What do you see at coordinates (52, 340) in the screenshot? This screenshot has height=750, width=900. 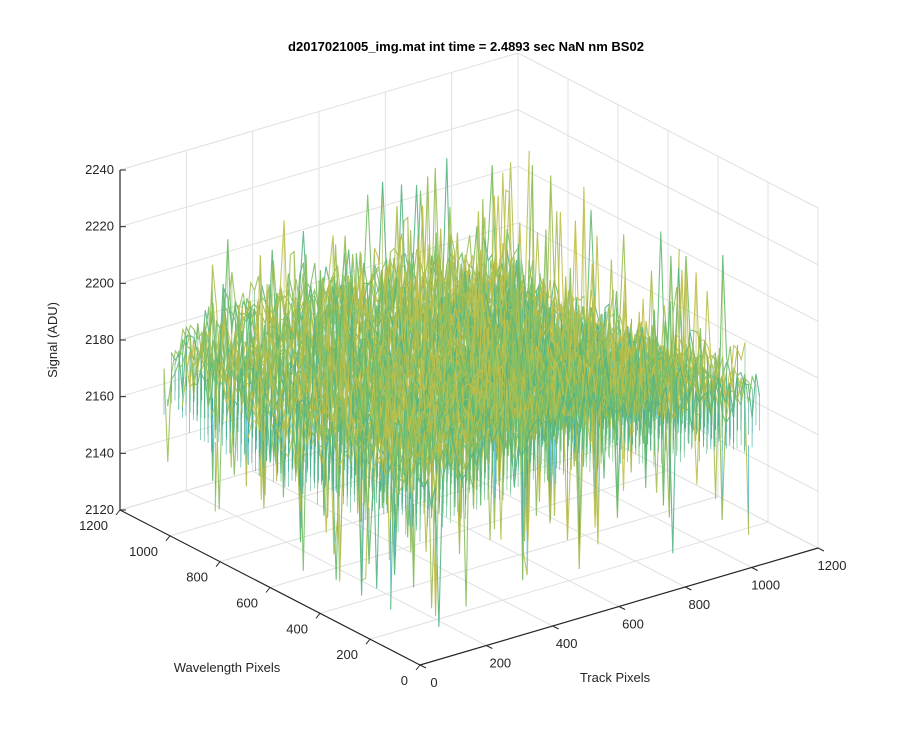 I see `z-axis-label: Signal (ADU)` at bounding box center [52, 340].